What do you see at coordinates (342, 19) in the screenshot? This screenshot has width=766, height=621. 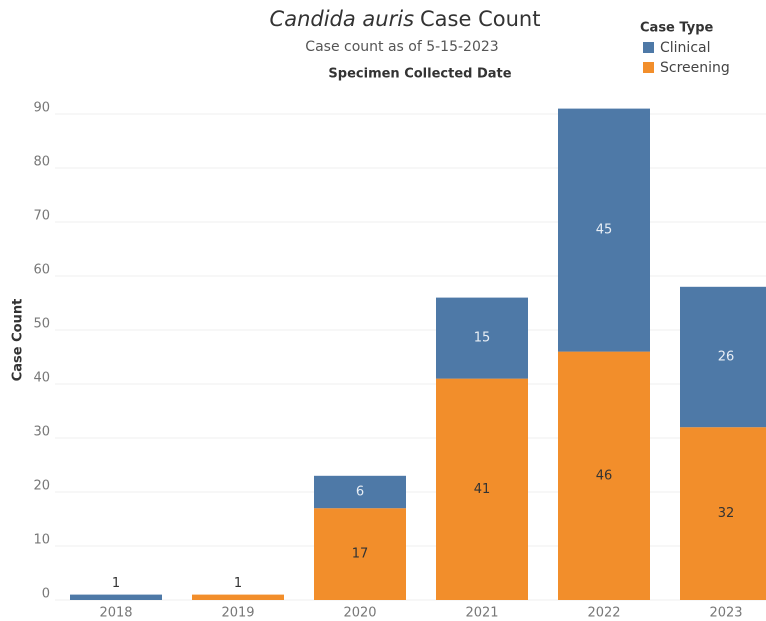 I see `title-italic: Candida auris` at bounding box center [342, 19].